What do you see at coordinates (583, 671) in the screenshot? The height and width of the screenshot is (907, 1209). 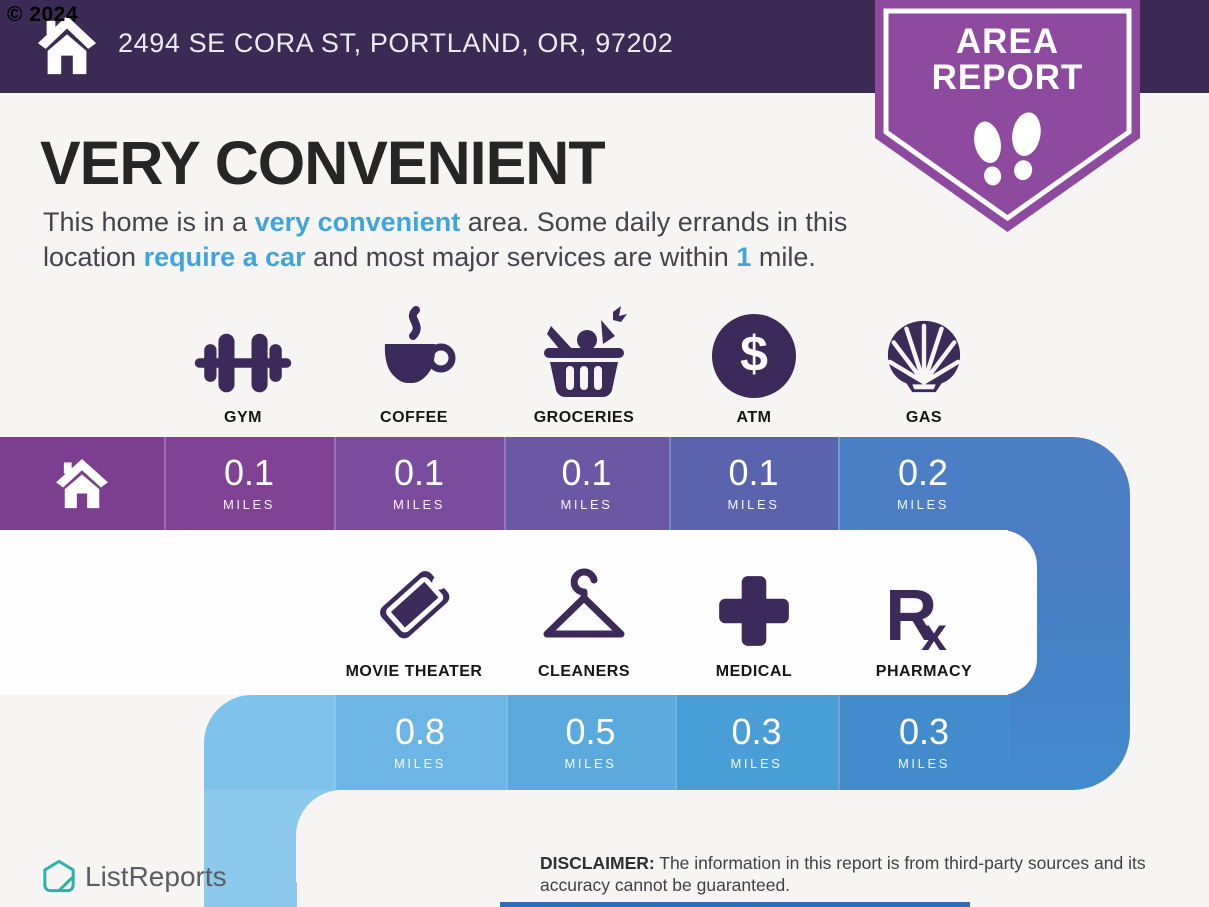 I see `service-label: CLEANERS` at bounding box center [583, 671].